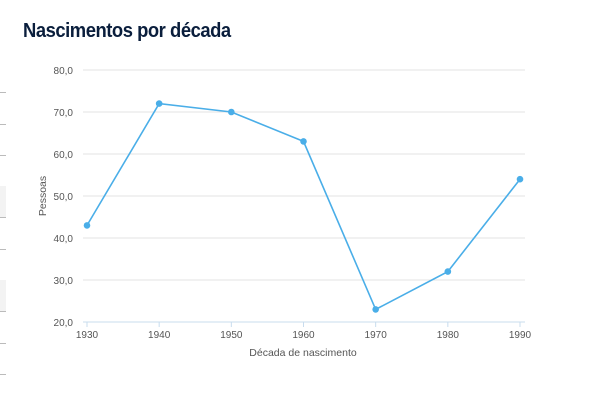  What do you see at coordinates (376, 335) in the screenshot?
I see `x-tick-label: 1970` at bounding box center [376, 335].